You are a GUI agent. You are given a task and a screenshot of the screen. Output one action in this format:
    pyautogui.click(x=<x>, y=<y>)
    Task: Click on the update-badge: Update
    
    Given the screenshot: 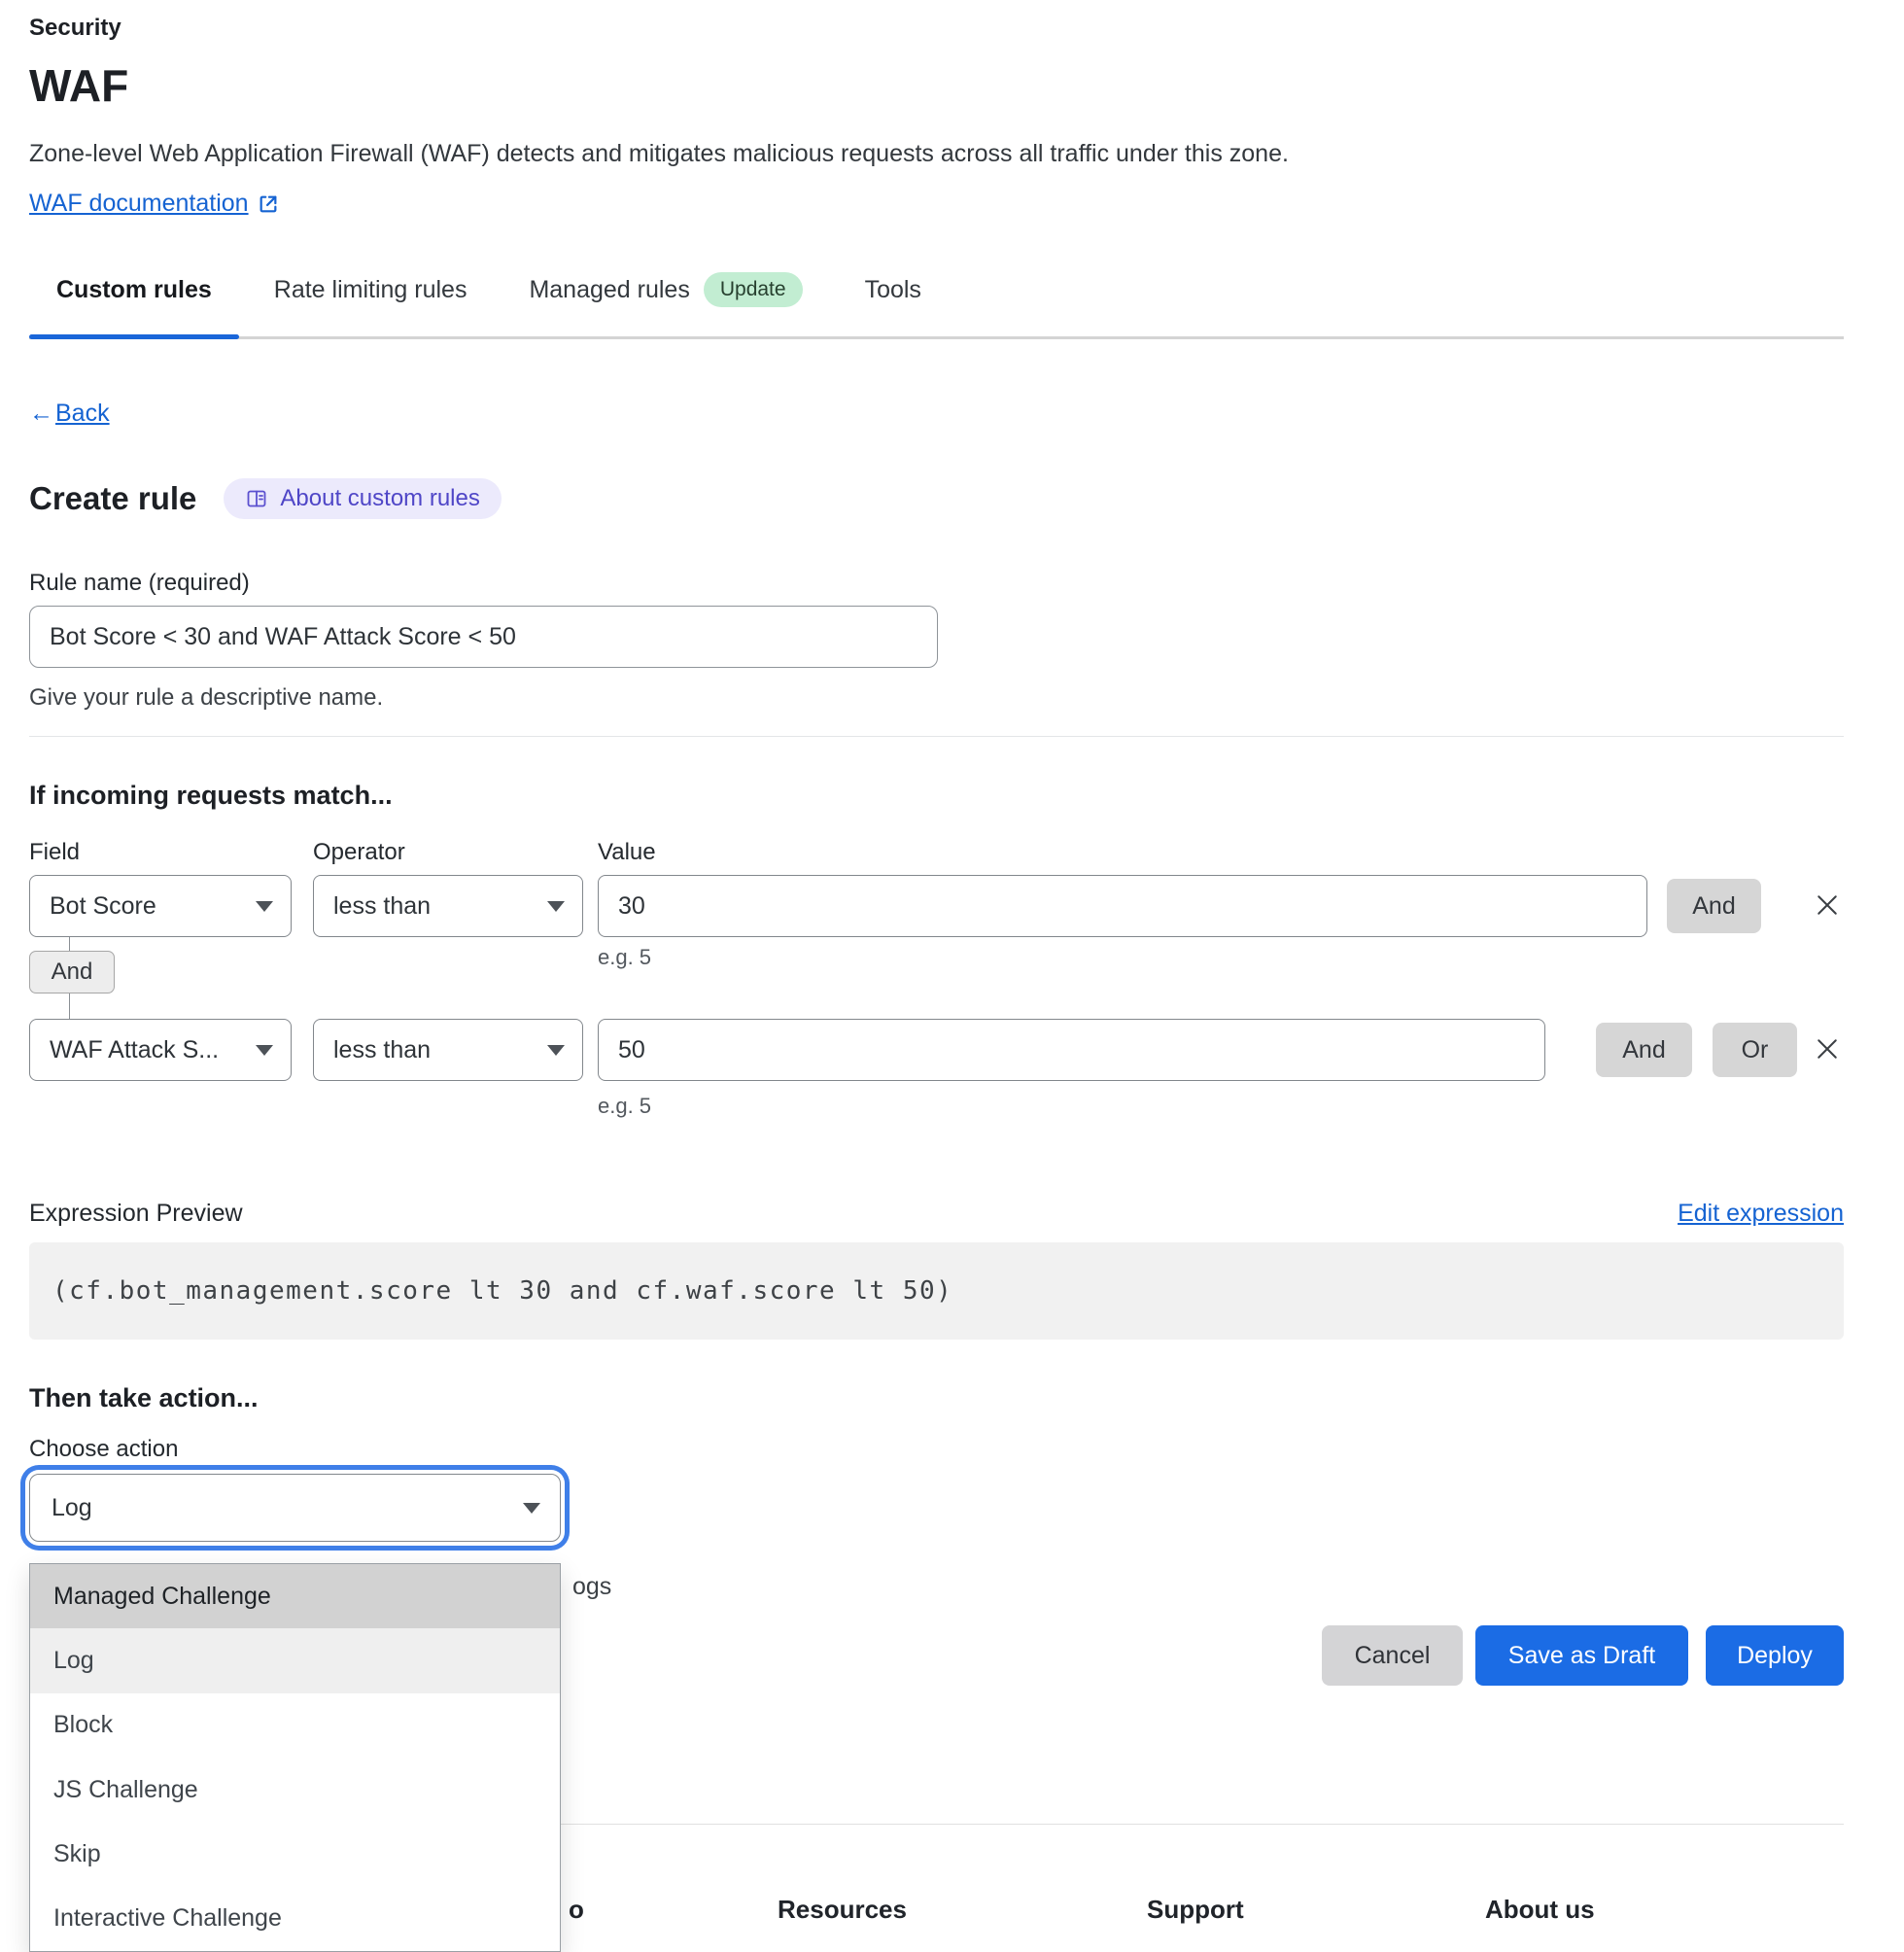 What is the action you would take?
    pyautogui.click(x=753, y=290)
    